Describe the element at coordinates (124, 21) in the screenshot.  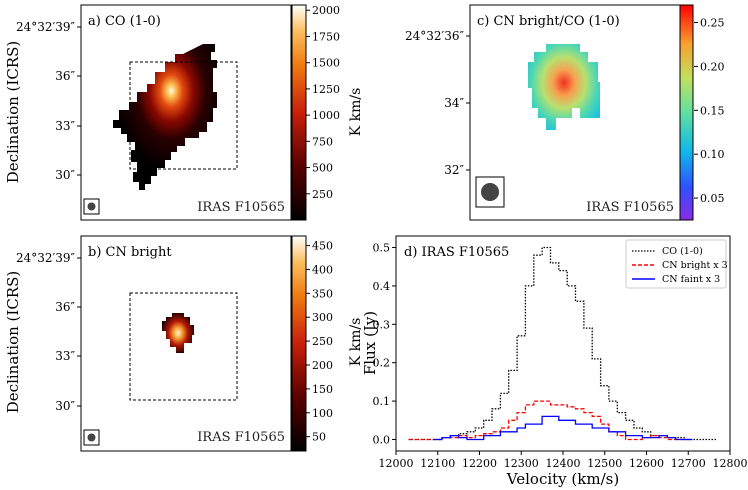
I see `panel-a-label: a) CO (1-0)` at that location.